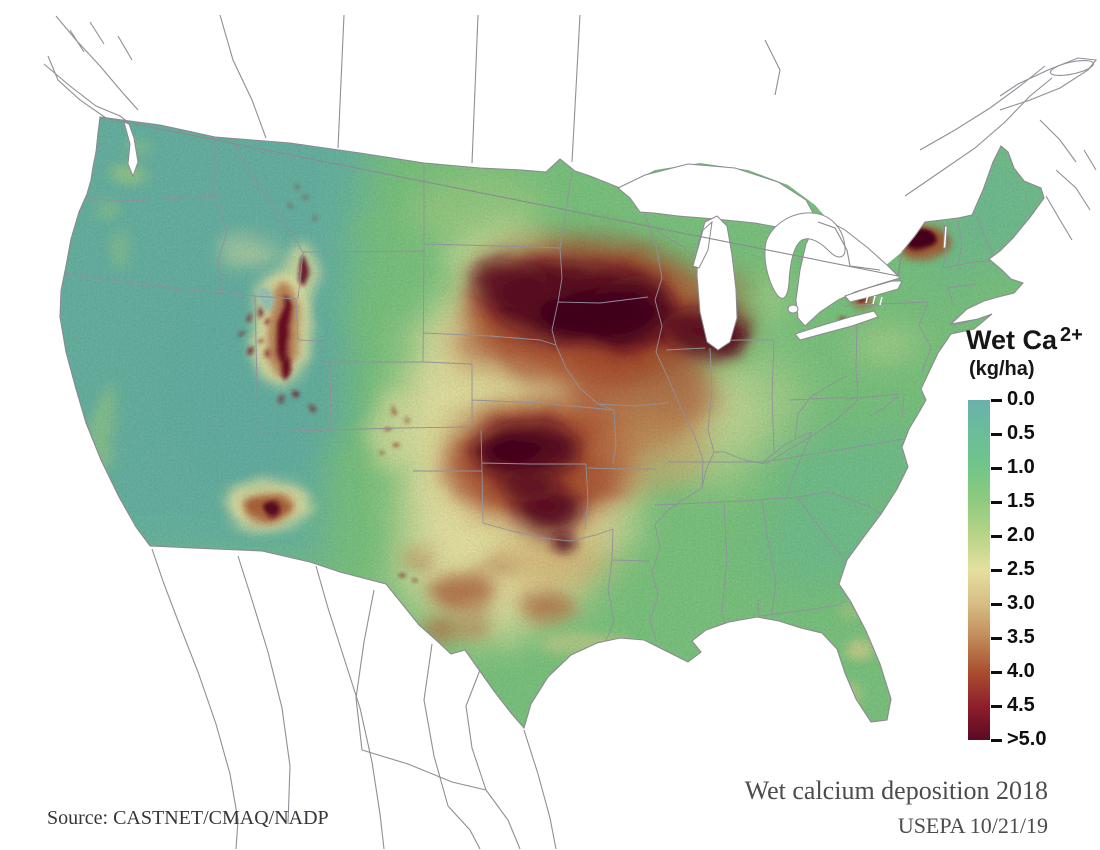 This screenshot has width=1100, height=850. I want to click on lake-st-clair, so click(793, 309).